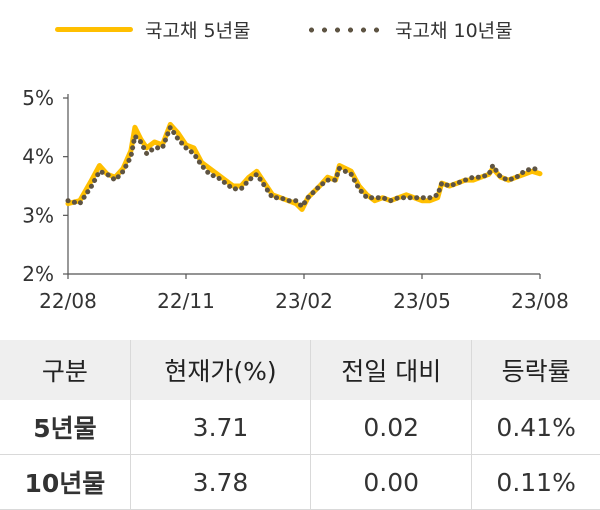 Image resolution: width=600 pixels, height=510 pixels. Describe the element at coordinates (65, 370) in the screenshot. I see `table-header-category: 구분` at that location.